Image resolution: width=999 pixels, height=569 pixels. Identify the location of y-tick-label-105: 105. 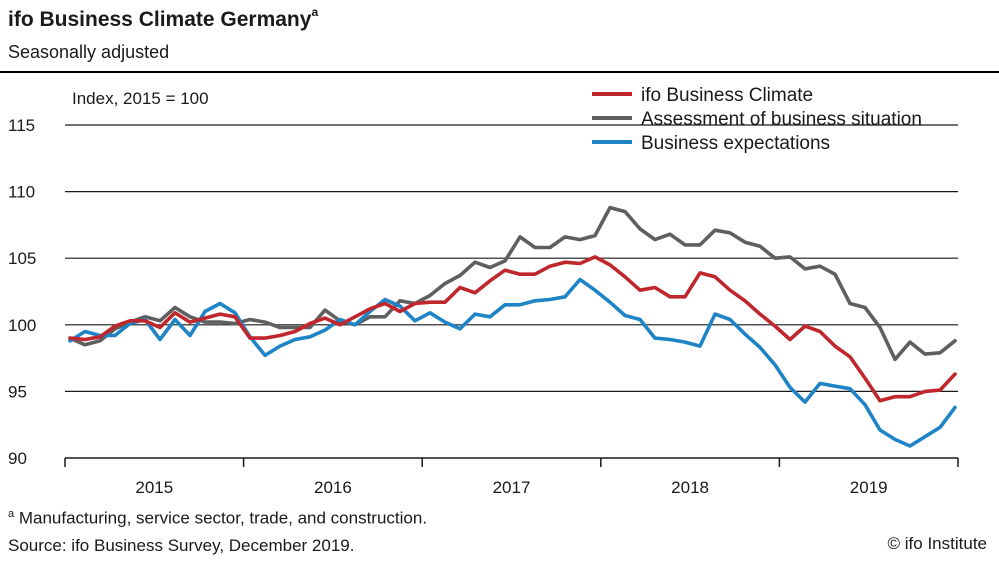
(22, 258).